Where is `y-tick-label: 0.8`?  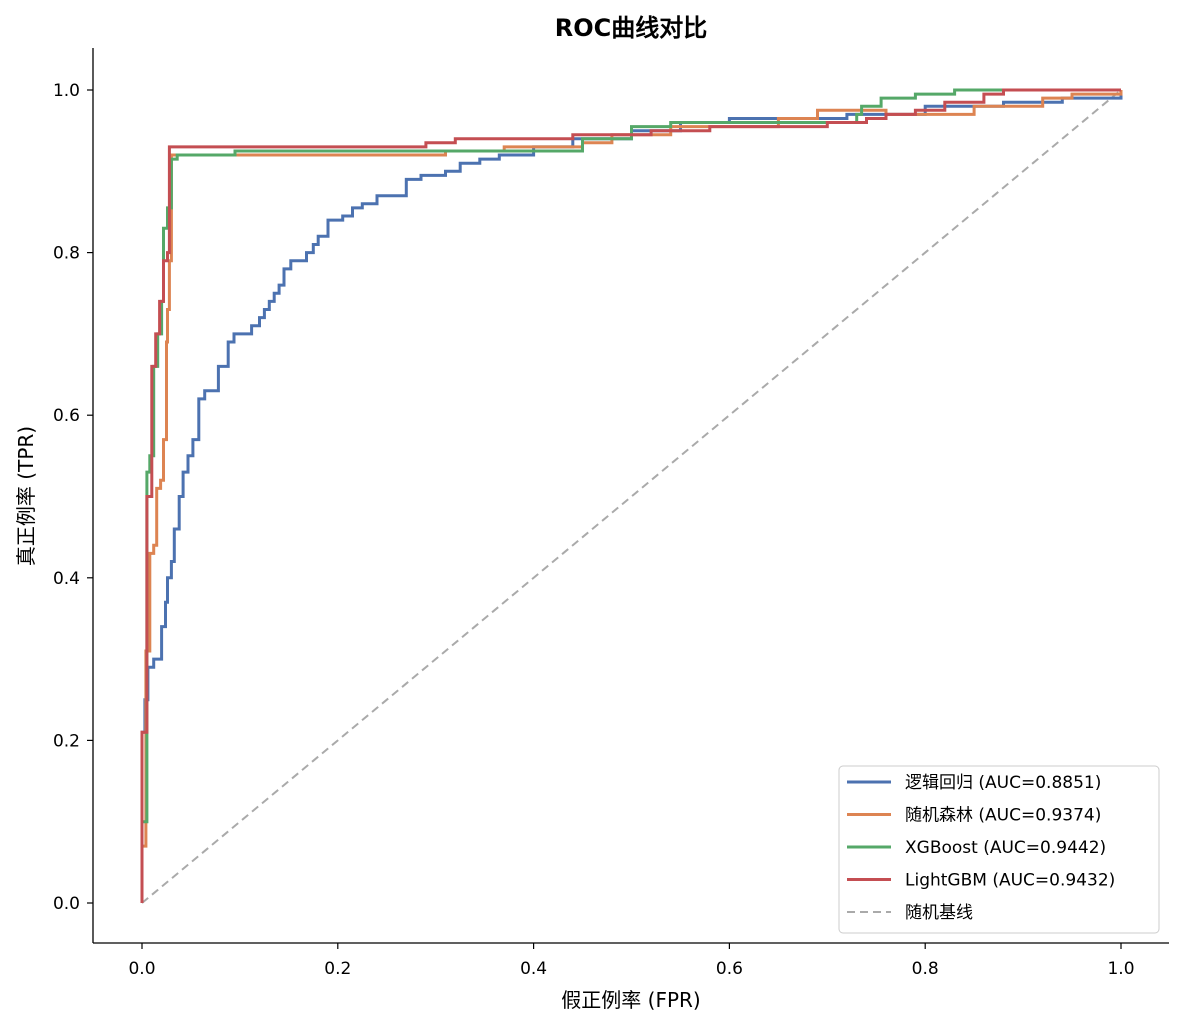
y-tick-label: 0.8 is located at coordinates (66, 254).